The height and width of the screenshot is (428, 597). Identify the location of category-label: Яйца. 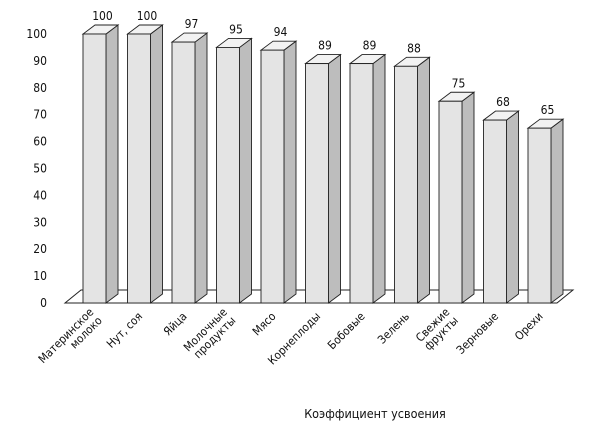
(174, 323).